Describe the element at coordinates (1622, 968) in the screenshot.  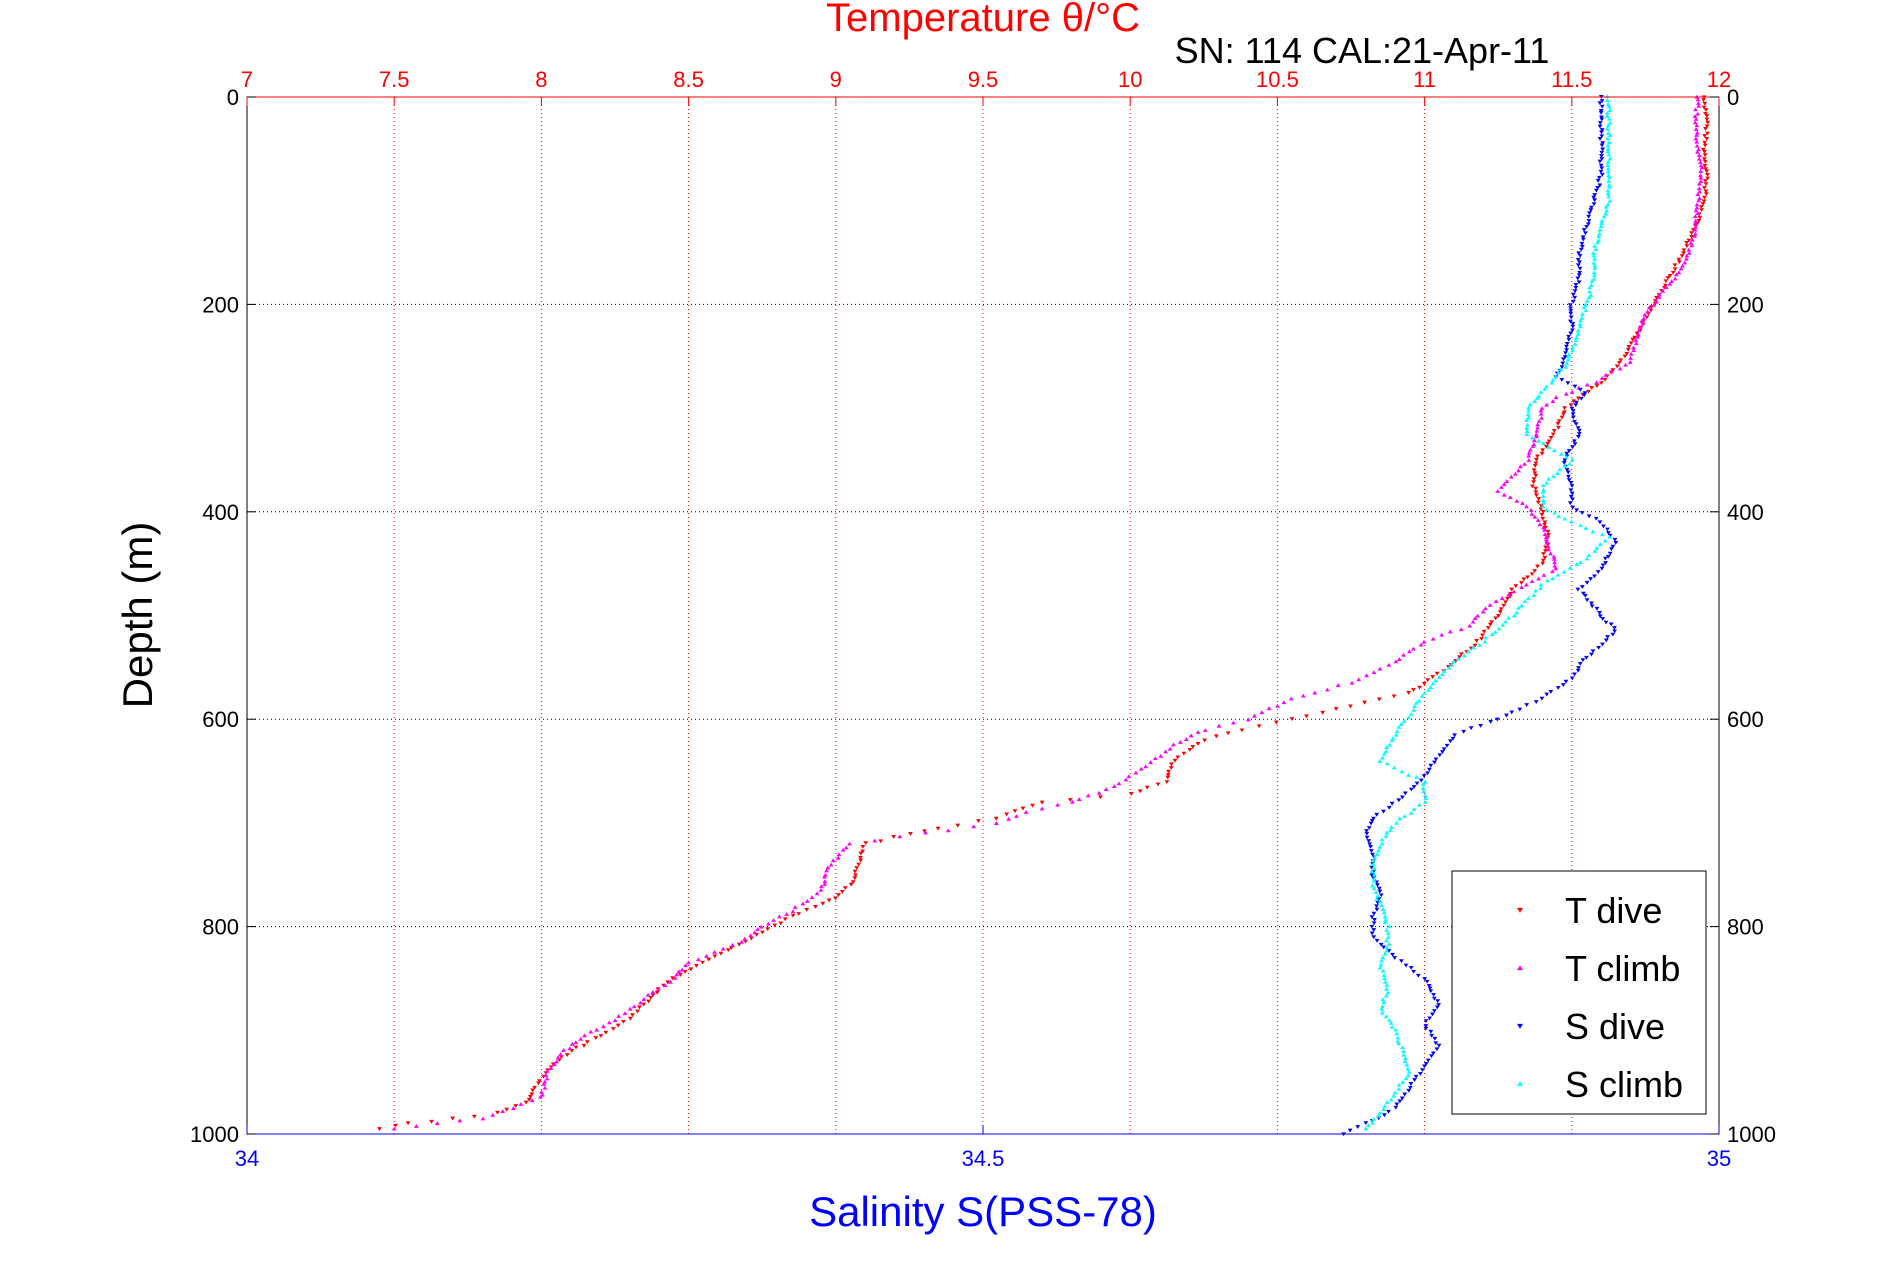
I see `legend-label: T climb` at that location.